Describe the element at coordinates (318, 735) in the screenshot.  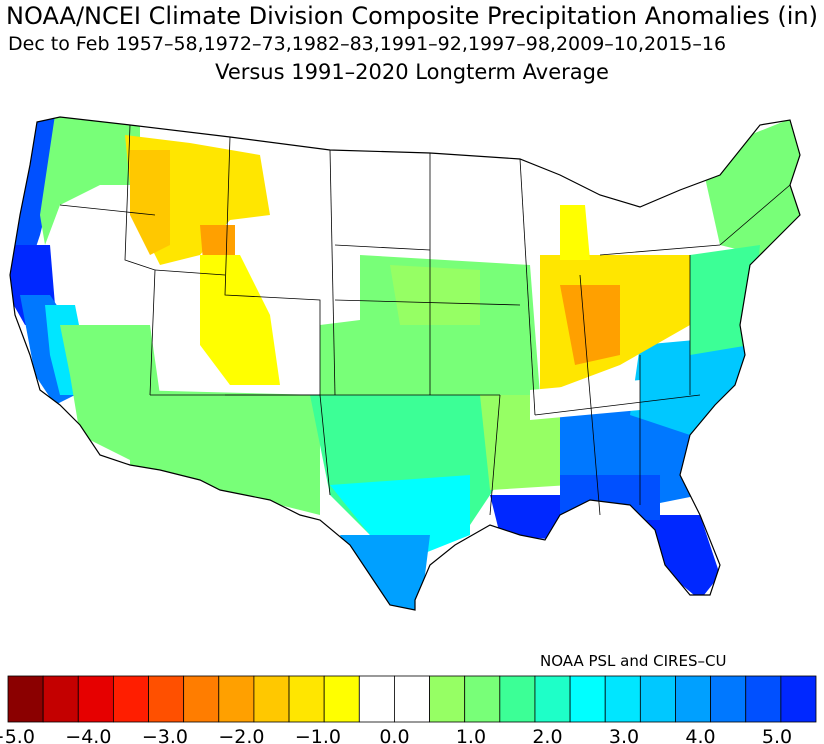
I see `legend-tick-label: −1.0` at that location.